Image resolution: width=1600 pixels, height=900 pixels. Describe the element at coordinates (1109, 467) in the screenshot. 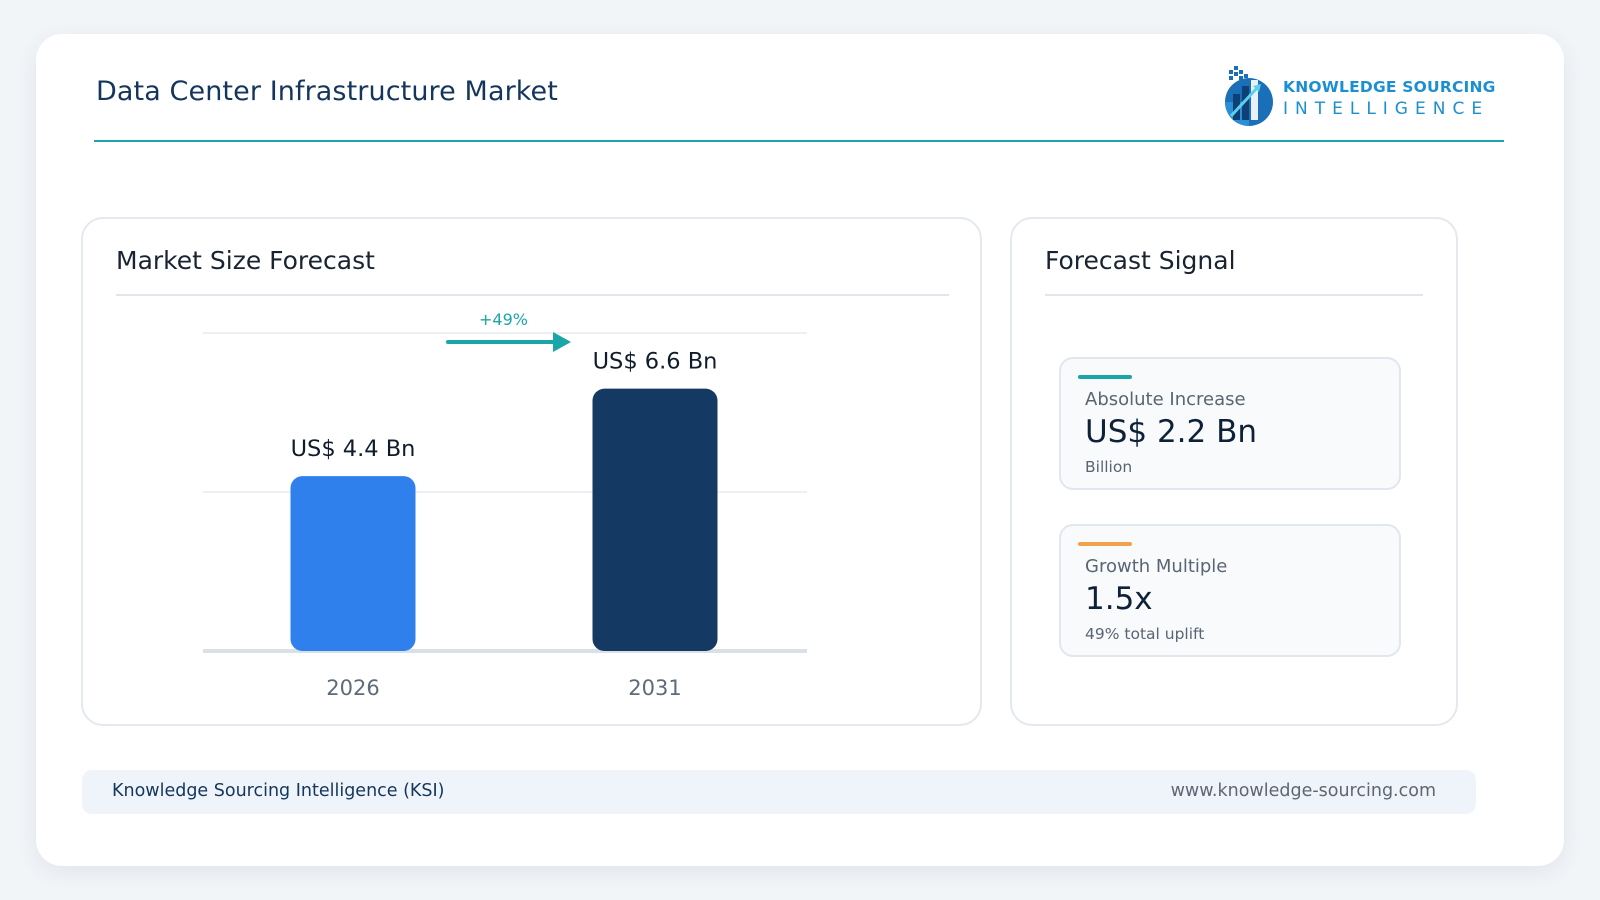

I see `stat-sub: Billion` at that location.